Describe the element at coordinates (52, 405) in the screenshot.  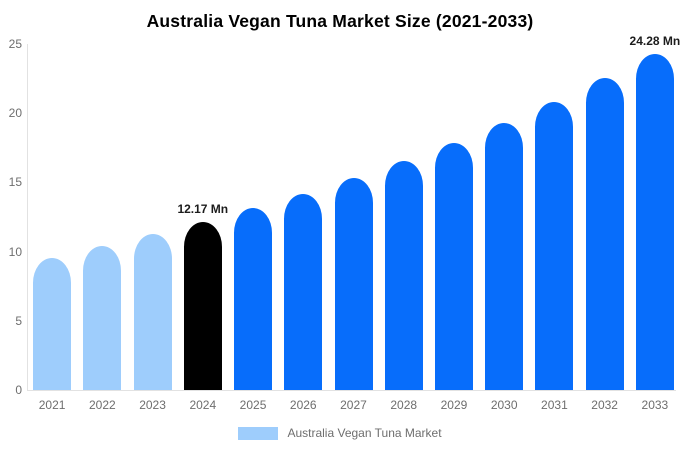
I see `x-tick-2021: 2021` at that location.